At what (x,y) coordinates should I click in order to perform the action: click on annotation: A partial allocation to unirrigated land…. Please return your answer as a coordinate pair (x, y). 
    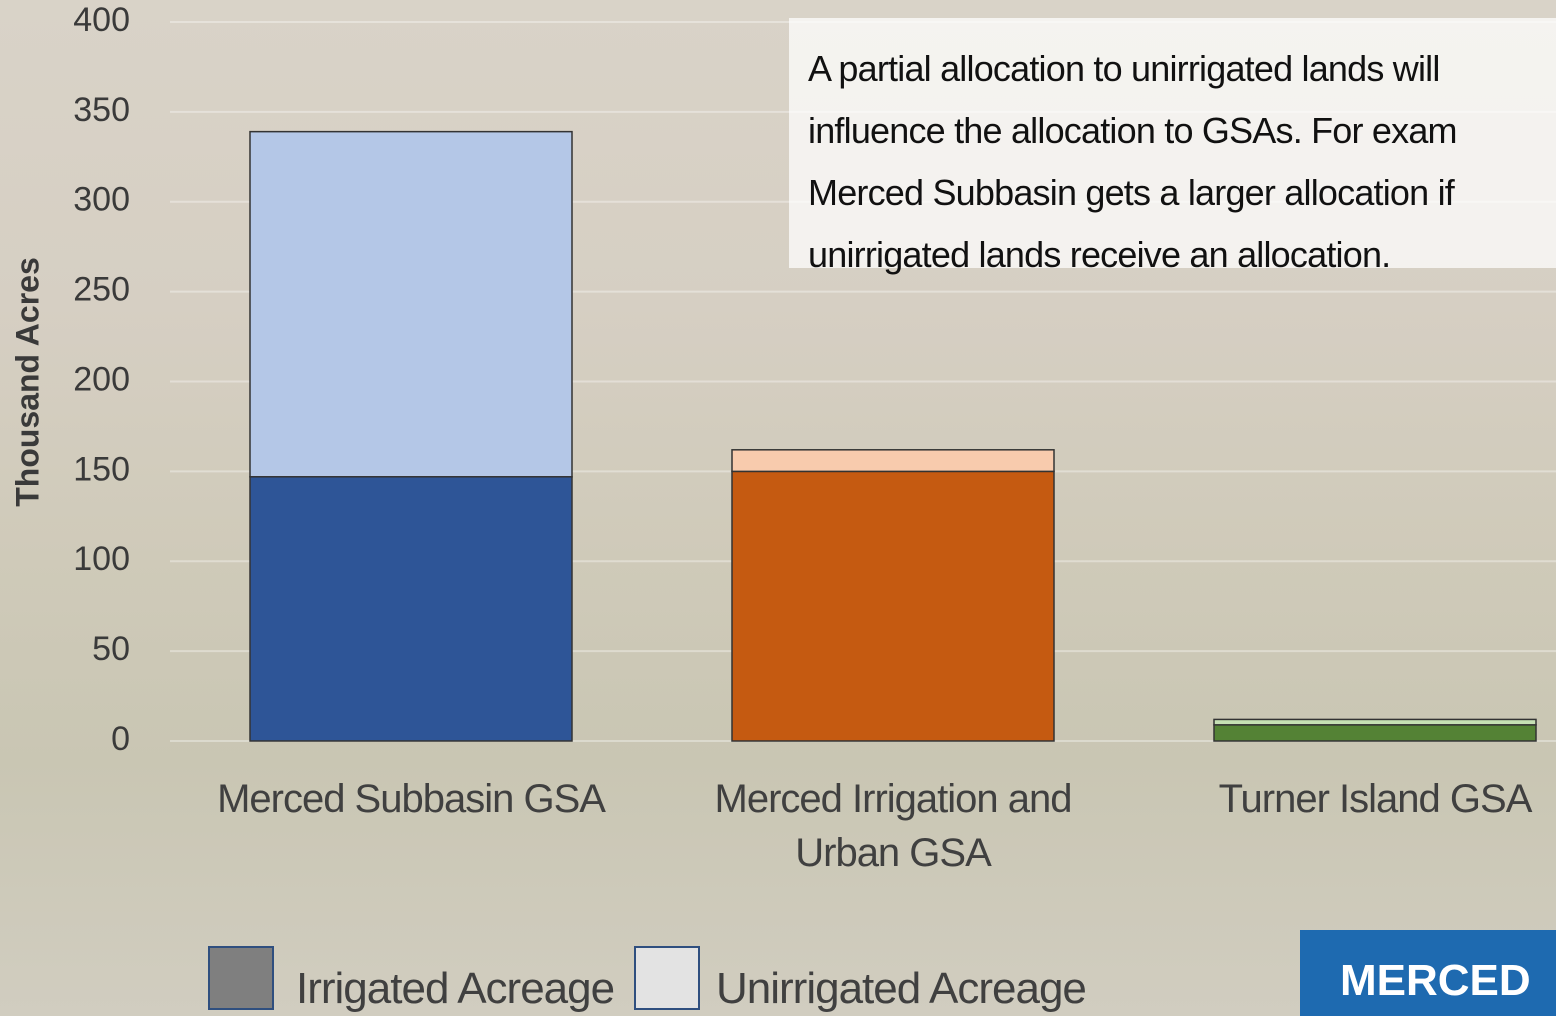
    Looking at the image, I should click on (1172, 146).